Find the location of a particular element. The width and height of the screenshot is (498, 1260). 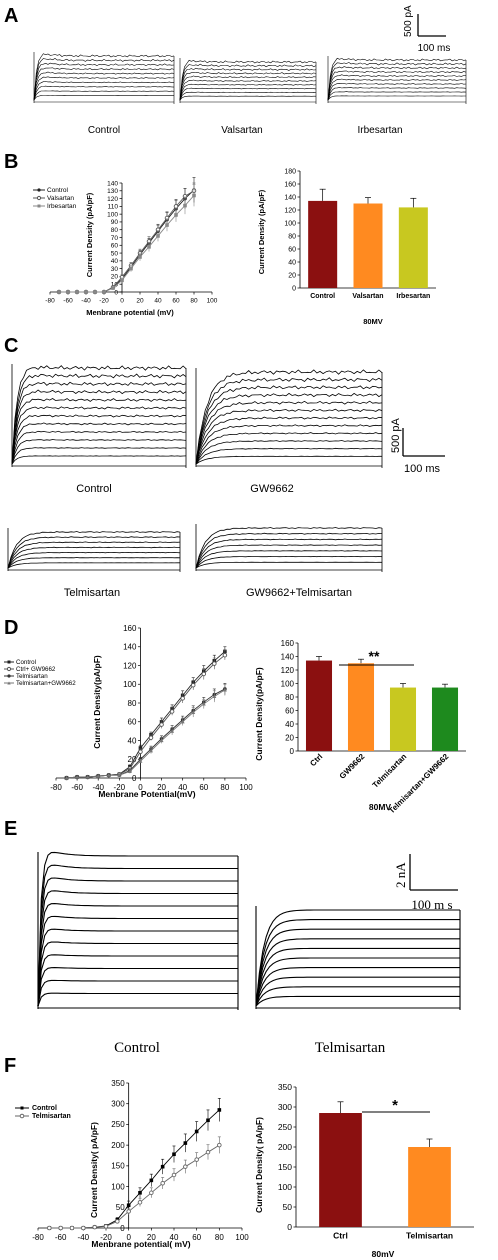

series-valsartan is located at coordinates (126, 238).